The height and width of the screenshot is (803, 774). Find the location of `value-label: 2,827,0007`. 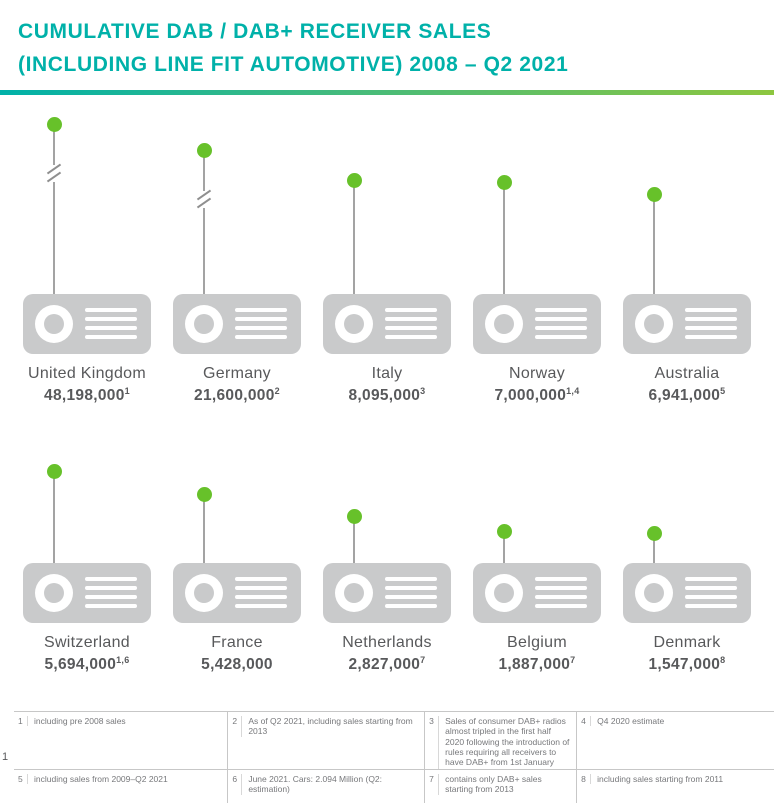

value-label: 2,827,0007 is located at coordinates (387, 664).